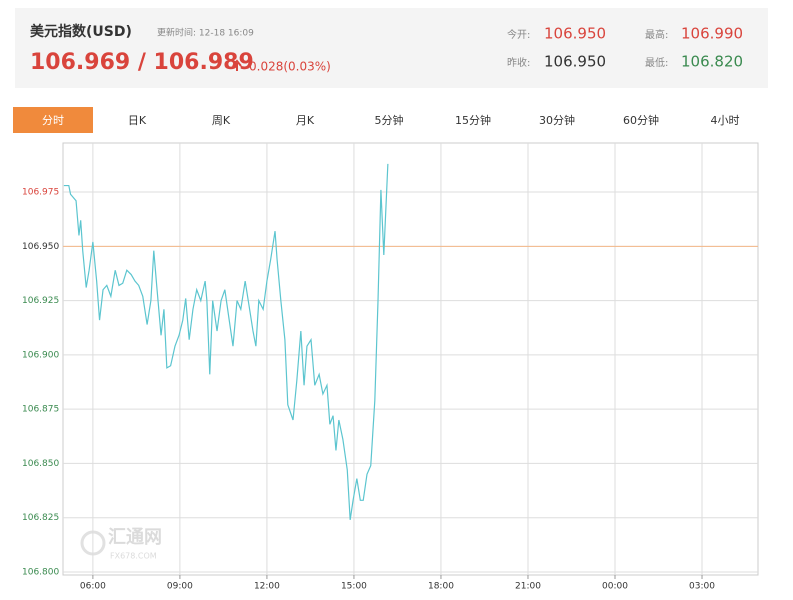 Image resolution: width=793 pixels, height=600 pixels. I want to click on tab: 月K, so click(305, 120).